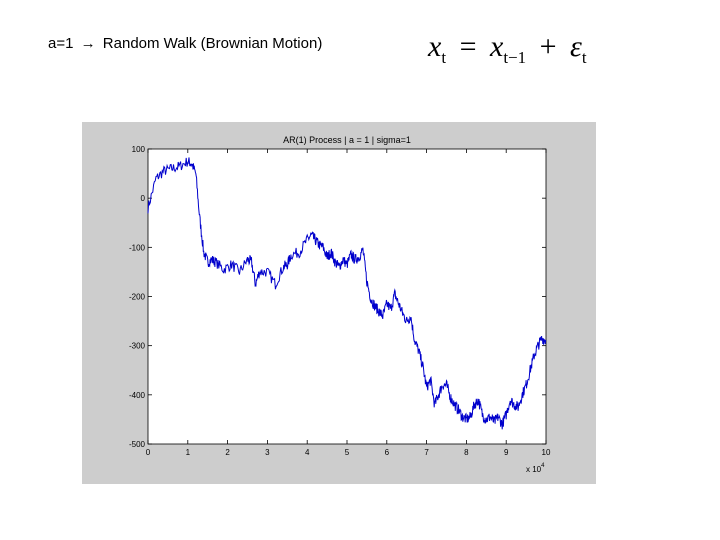  I want to click on y-tick-label: 100, so click(139, 149).